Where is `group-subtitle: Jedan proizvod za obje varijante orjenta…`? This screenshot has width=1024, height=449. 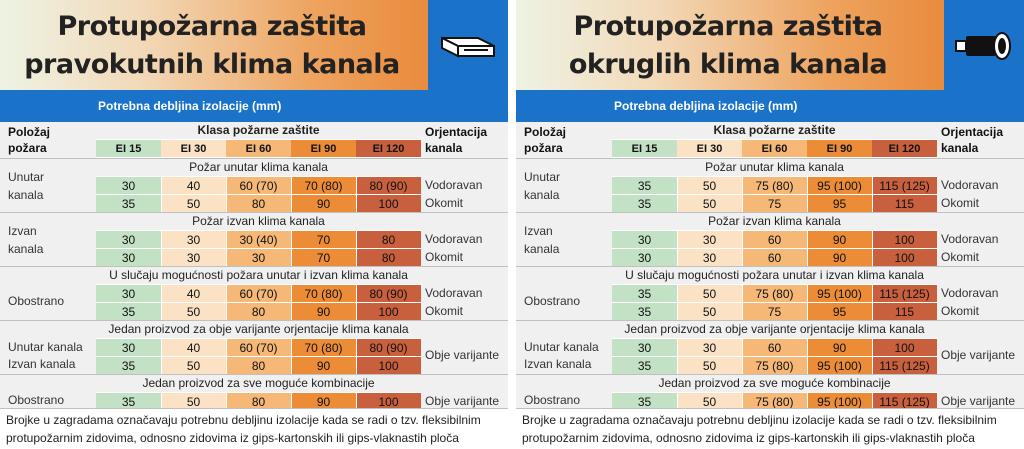 group-subtitle: Jedan proizvod za obje varijante orjenta… is located at coordinates (774, 329).